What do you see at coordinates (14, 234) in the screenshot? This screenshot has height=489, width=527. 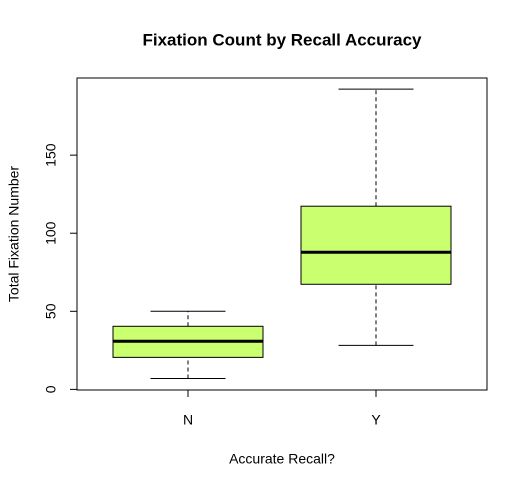 I see `y-axis-label: Total Fixation Number` at bounding box center [14, 234].